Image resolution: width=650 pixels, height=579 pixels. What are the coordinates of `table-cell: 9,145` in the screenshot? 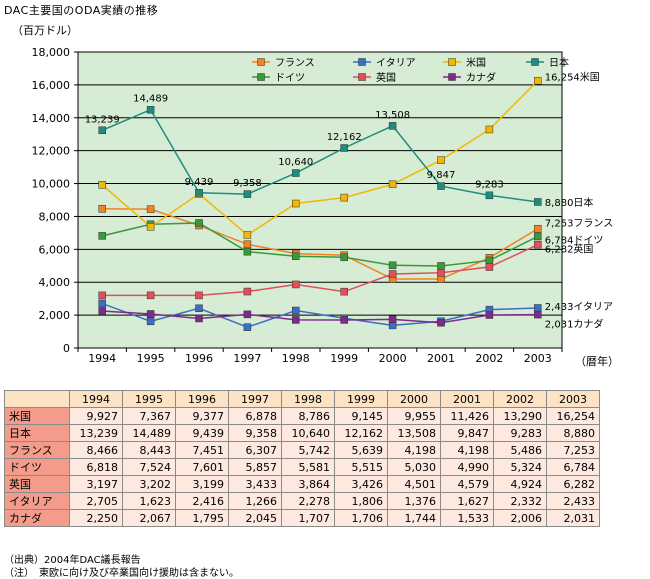 It's located at (361, 416).